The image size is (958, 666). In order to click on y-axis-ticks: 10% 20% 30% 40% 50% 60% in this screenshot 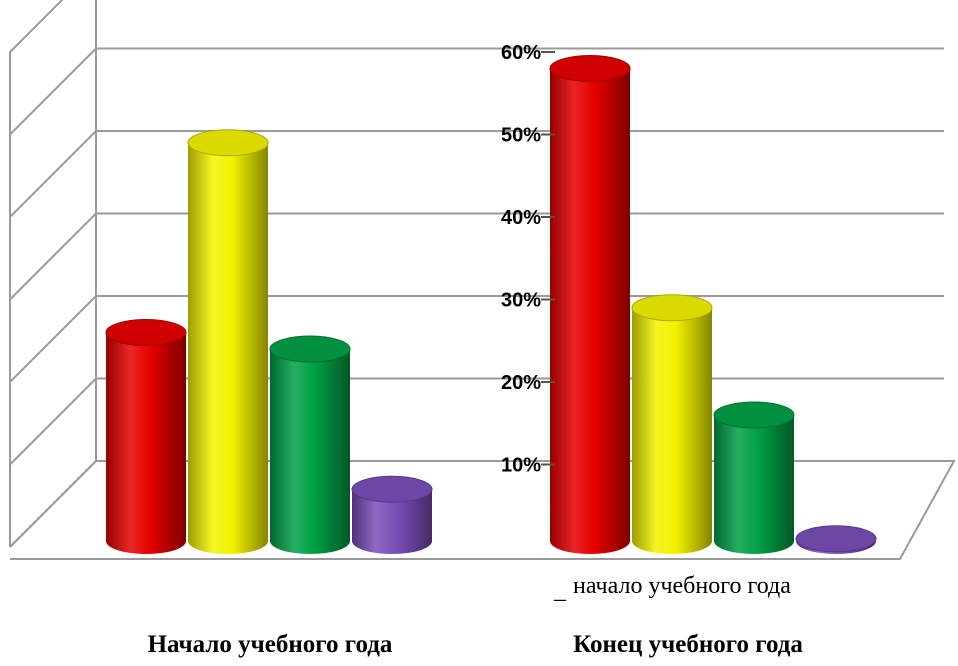, I will do `click(528, 259)`.